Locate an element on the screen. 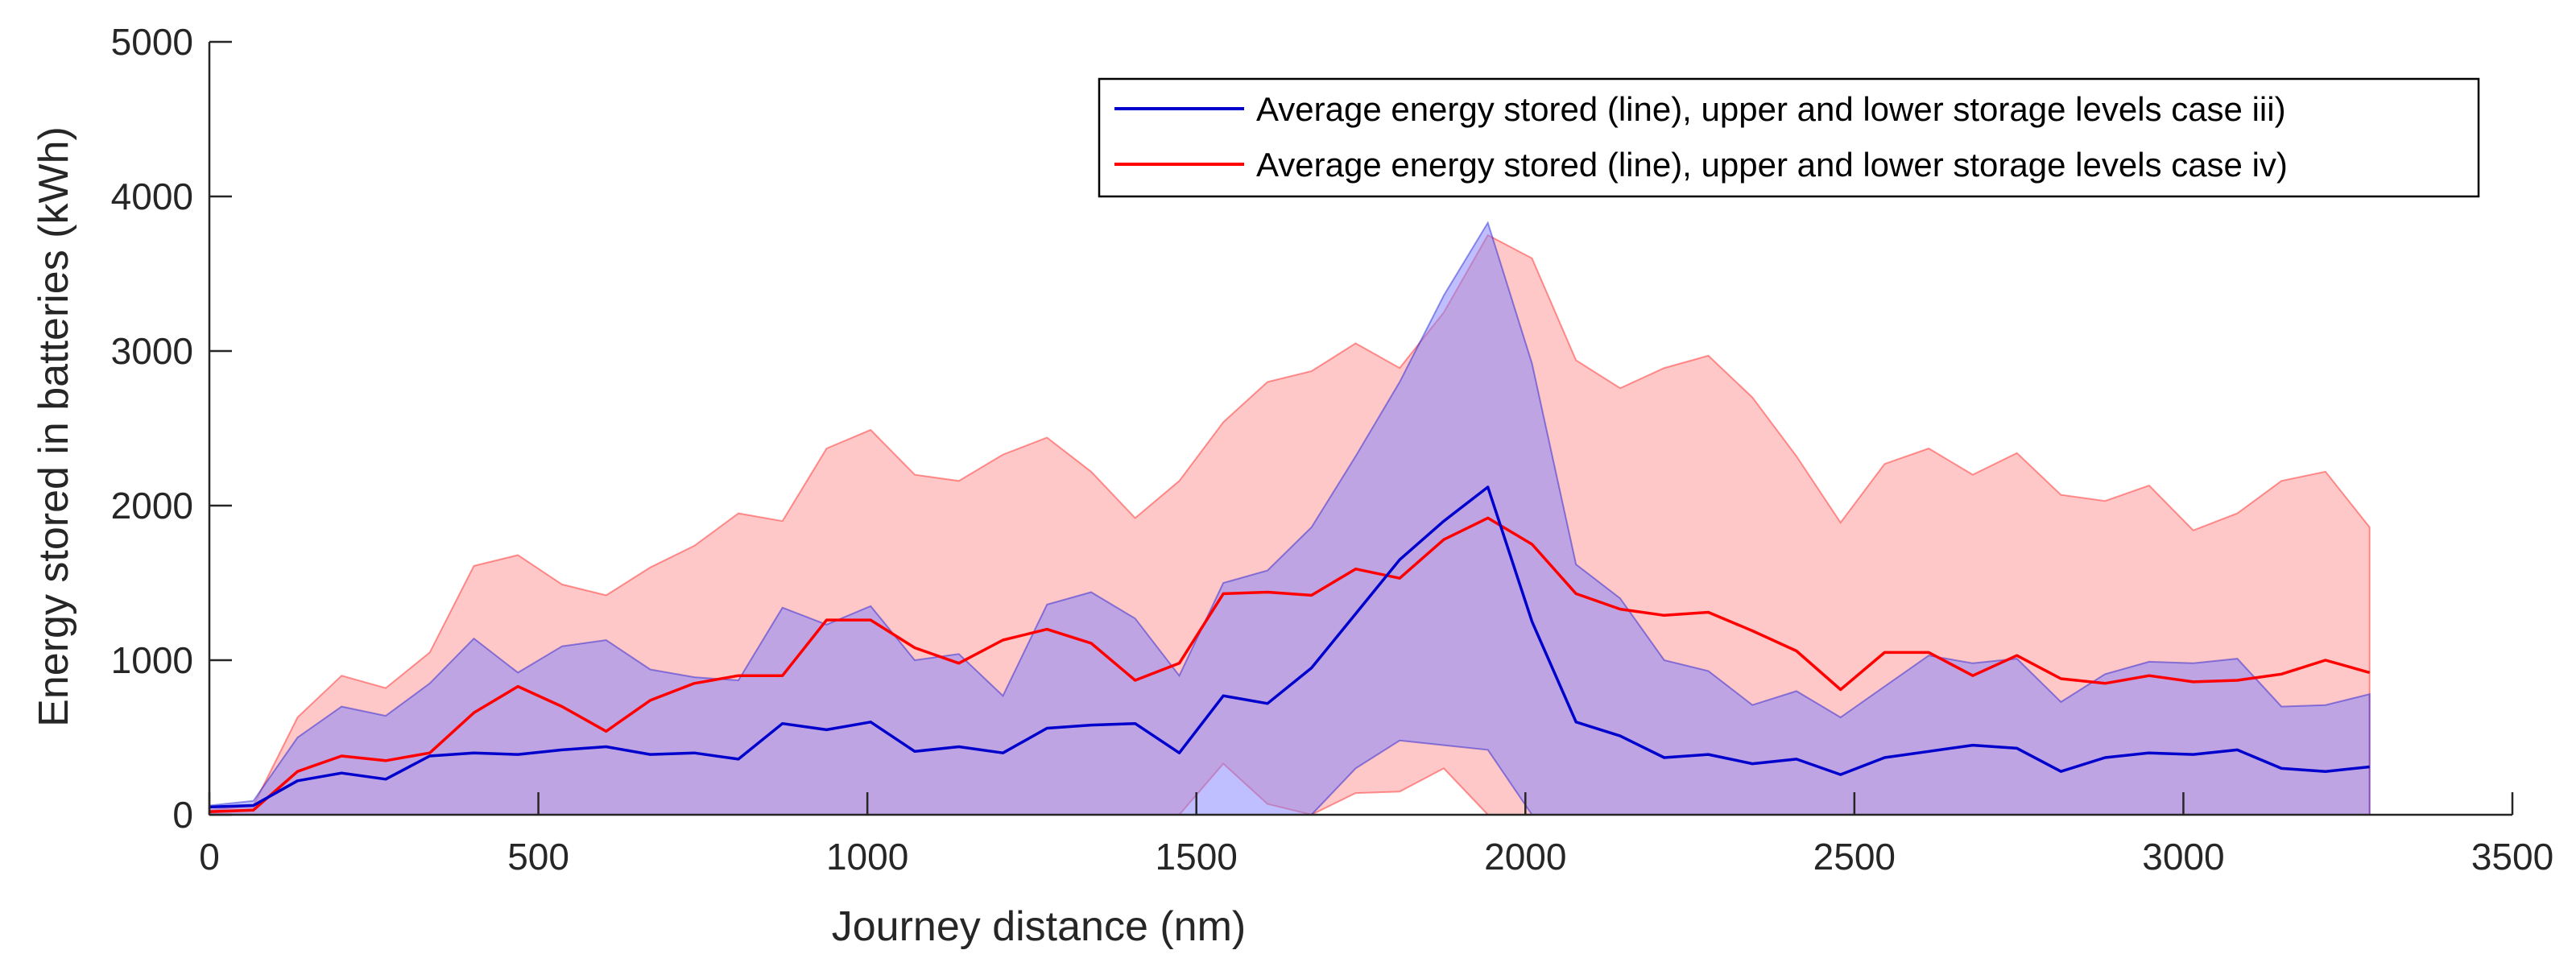 The width and height of the screenshot is (2576, 979). y-tick-label: 2000 is located at coordinates (152, 506).